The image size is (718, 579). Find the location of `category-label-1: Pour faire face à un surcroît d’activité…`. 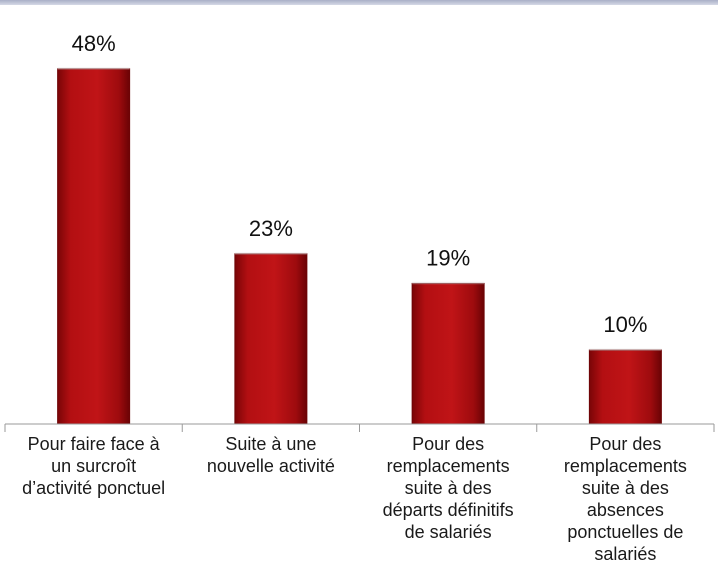

category-label-1: Pour faire face à un surcroît d’activité… is located at coordinates (94, 466).